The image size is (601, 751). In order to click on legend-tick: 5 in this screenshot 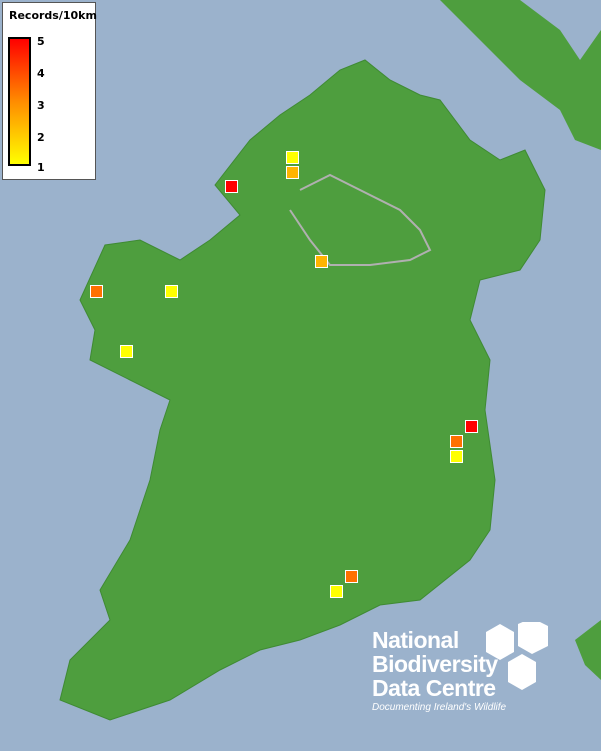, I will do `click(41, 41)`.